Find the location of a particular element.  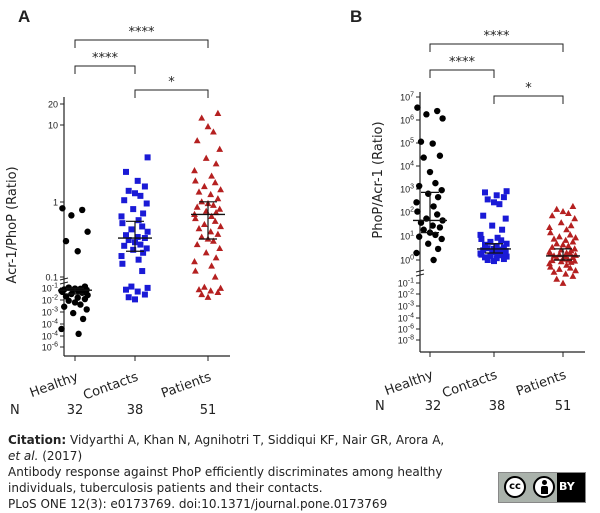

panel-b-y-tick-label: 10⁻⁸ is located at coordinates (406, 340).